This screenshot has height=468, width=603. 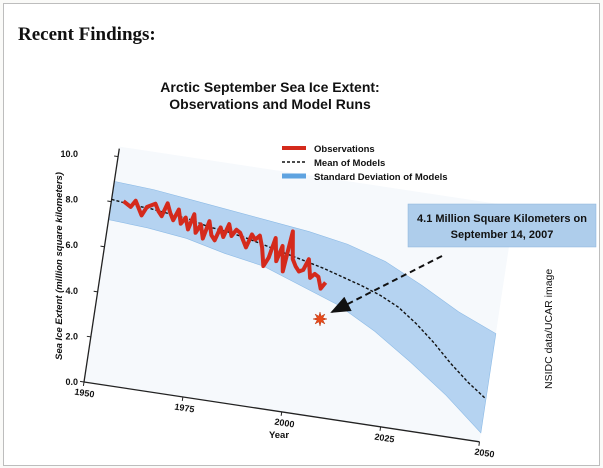 What do you see at coordinates (269, 87) in the screenshot?
I see `chart-title-line-1: Arctic September Sea Ice Extent:` at bounding box center [269, 87].